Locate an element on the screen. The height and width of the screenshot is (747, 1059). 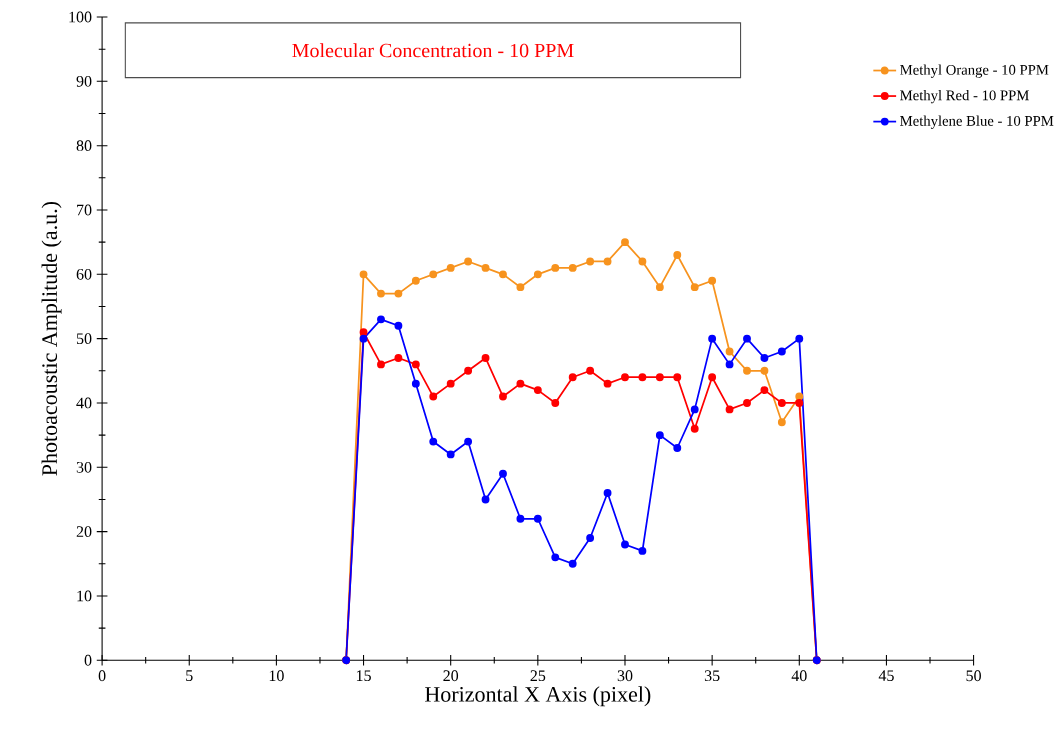
y-tick-label: 50 is located at coordinates (84, 338).